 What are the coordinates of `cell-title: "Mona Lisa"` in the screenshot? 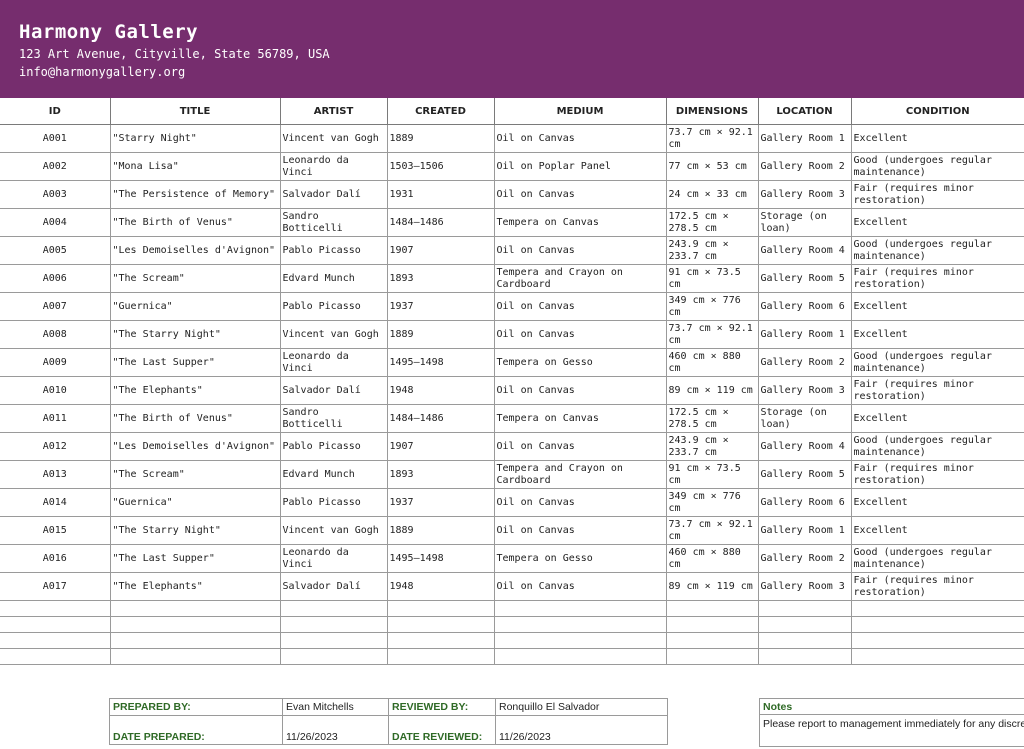 It's located at (195, 166).